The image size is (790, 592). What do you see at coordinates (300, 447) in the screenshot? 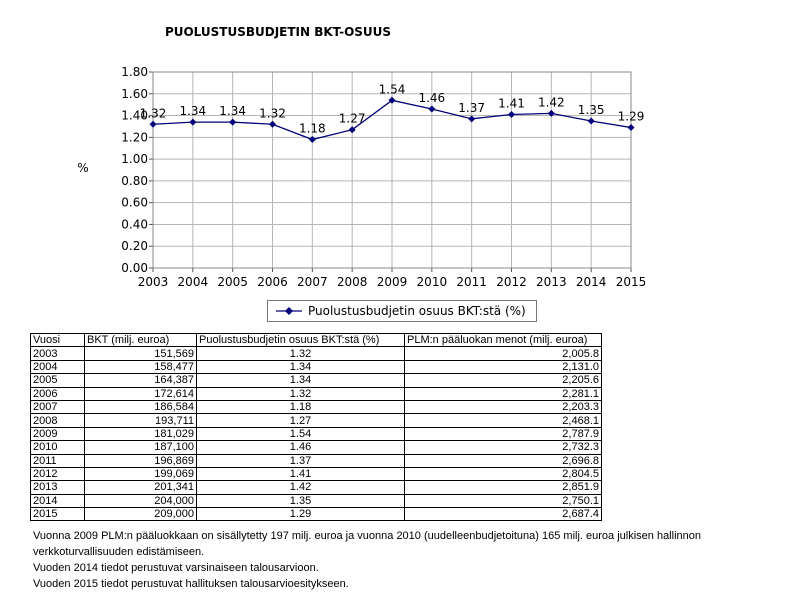
I see `cell-osuus: 1.46` at bounding box center [300, 447].